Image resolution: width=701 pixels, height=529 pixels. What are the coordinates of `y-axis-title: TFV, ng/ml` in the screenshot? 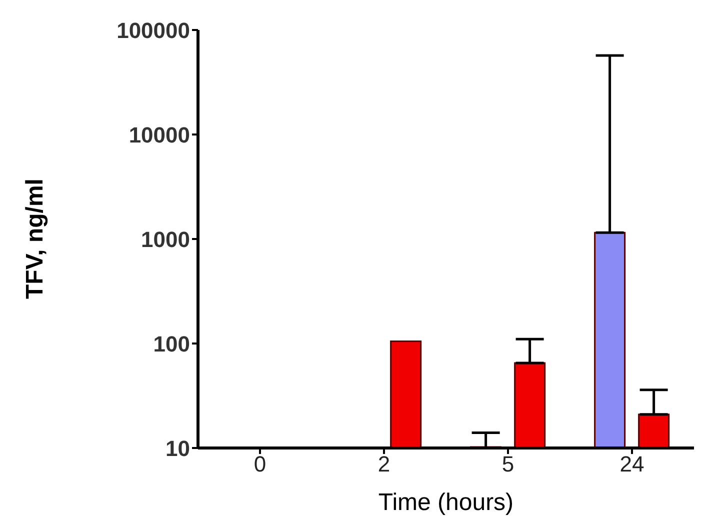 It's located at (35, 238).